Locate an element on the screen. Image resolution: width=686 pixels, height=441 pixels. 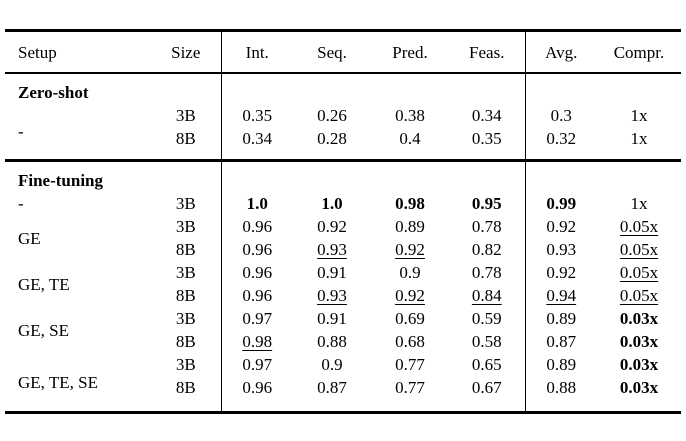
table-row: GE, TE 3B 0.96 0.91 0.9 0.78 0.92 0.05x is located at coordinates (343, 277).